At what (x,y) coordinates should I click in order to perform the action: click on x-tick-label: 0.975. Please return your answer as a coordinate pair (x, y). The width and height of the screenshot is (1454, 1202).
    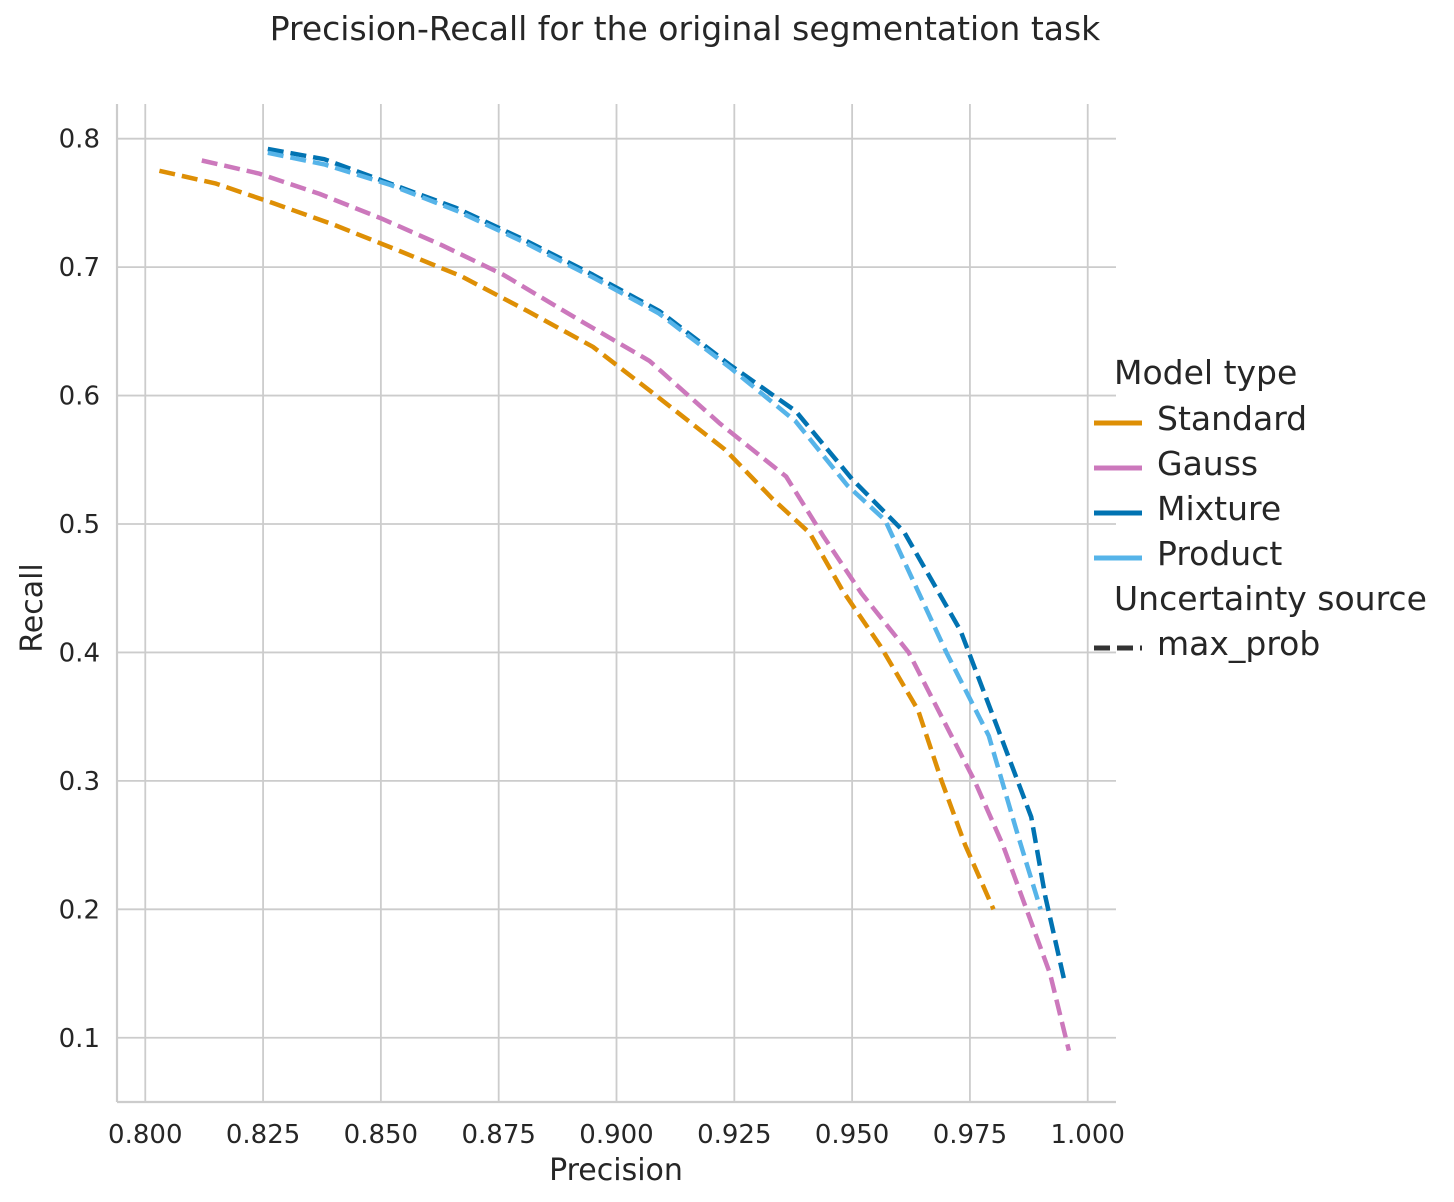
    Looking at the image, I should click on (970, 1135).